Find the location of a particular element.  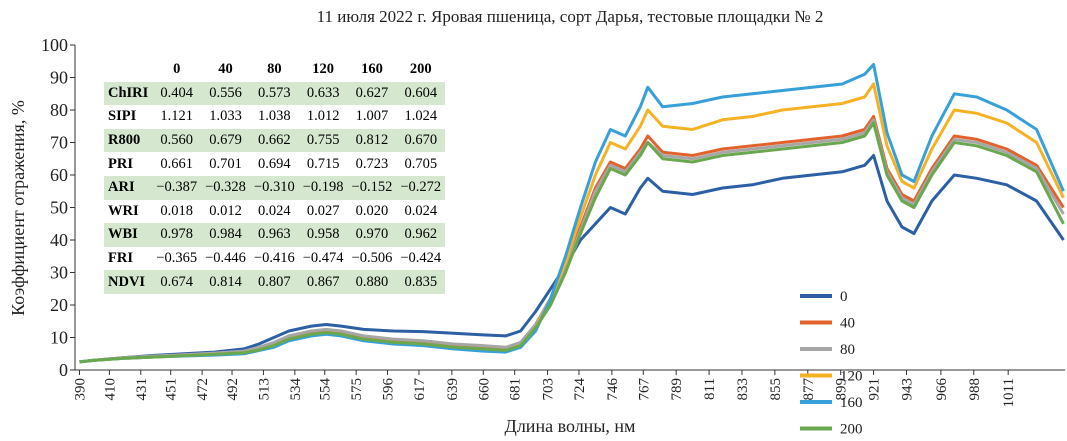

table-cell: 0.662 is located at coordinates (274, 140).